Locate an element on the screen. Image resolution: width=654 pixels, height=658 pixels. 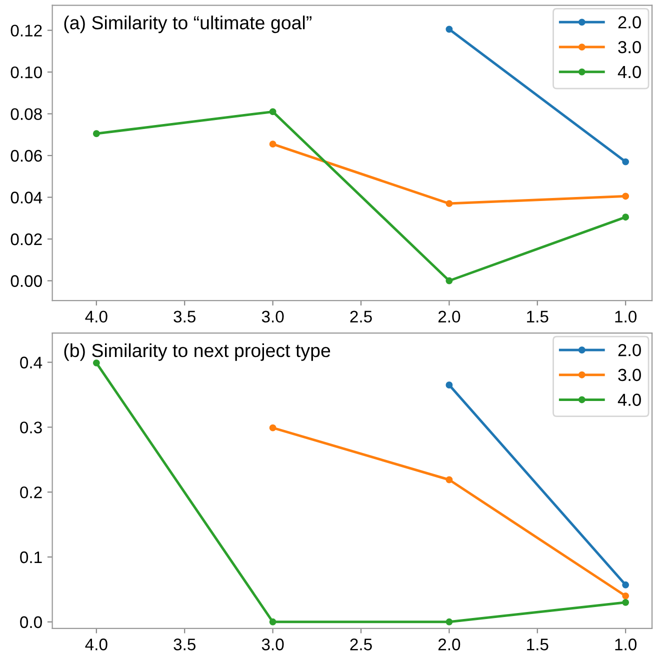
y-tick-label: 0.00 is located at coordinates (26, 281).